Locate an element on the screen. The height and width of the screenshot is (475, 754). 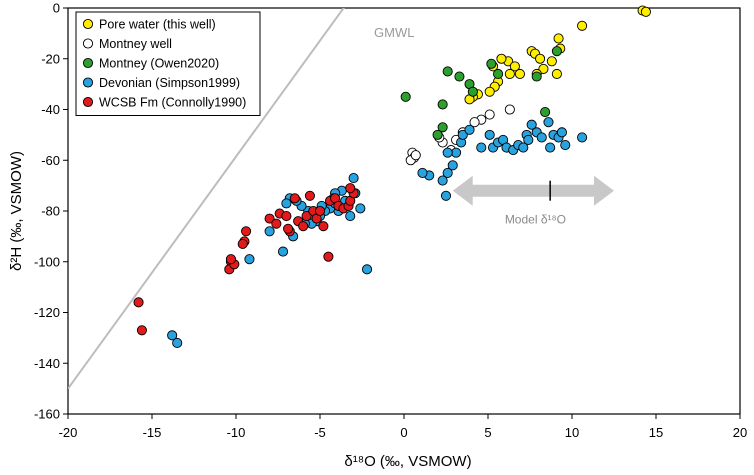
y-tick-label: -20 is located at coordinates (50, 58).